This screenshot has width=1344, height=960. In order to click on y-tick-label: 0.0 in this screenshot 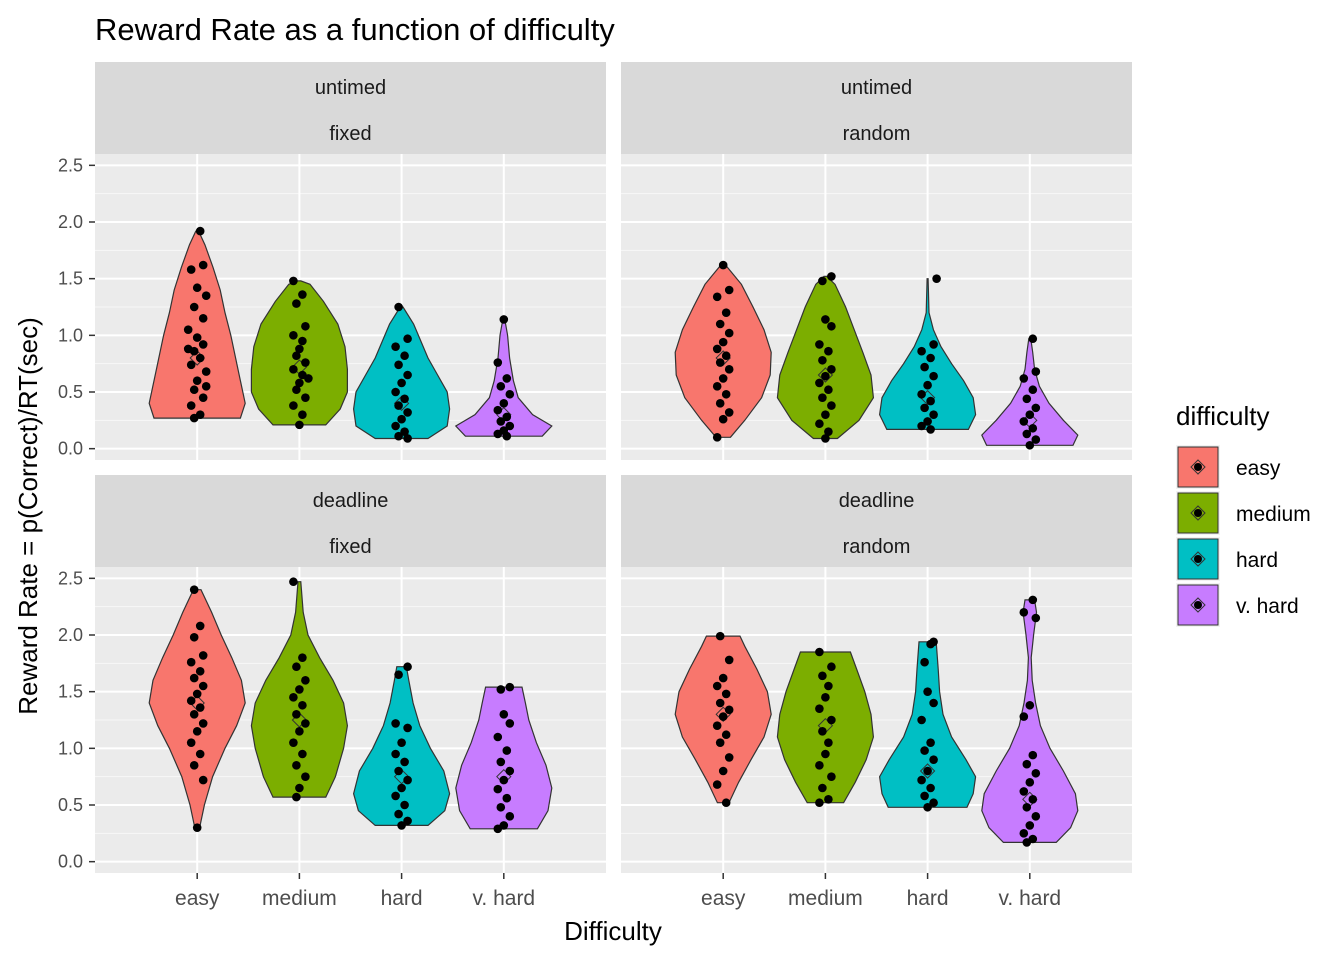, I will do `click(70, 862)`.